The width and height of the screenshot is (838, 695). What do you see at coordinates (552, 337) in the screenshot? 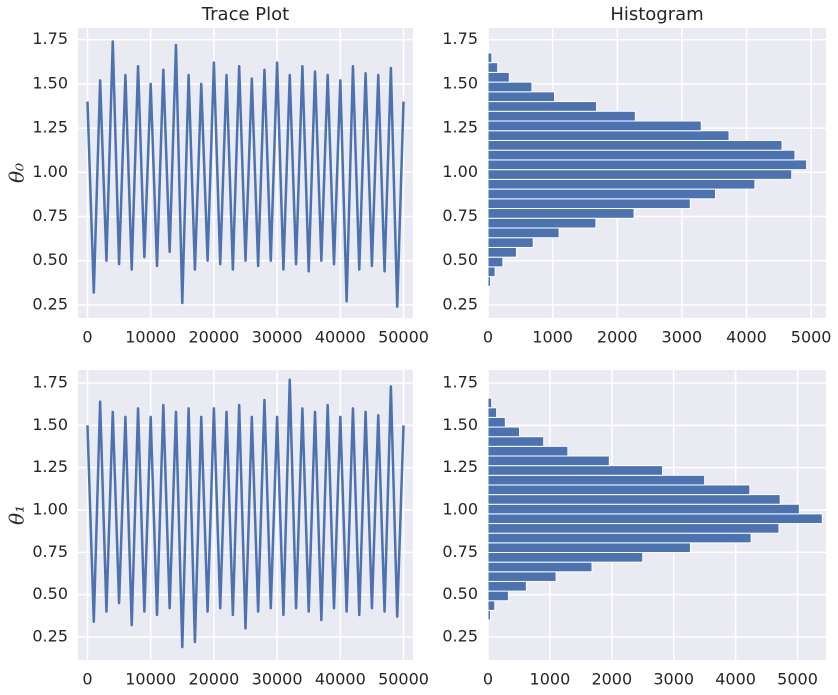
I see `x-tick-label: 1000` at bounding box center [552, 337].